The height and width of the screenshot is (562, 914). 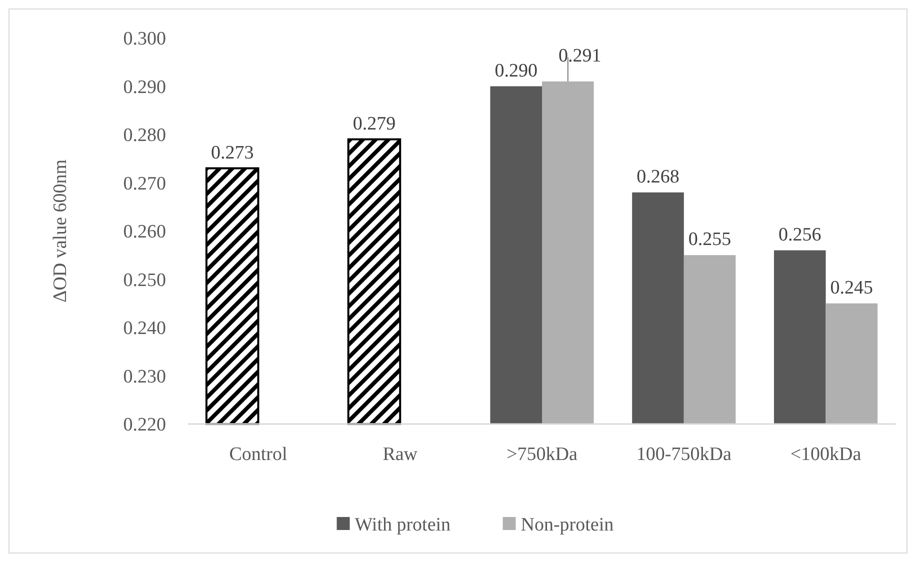 I want to click on y-axis-title: ΔOD value 600nm, so click(x=60, y=231).